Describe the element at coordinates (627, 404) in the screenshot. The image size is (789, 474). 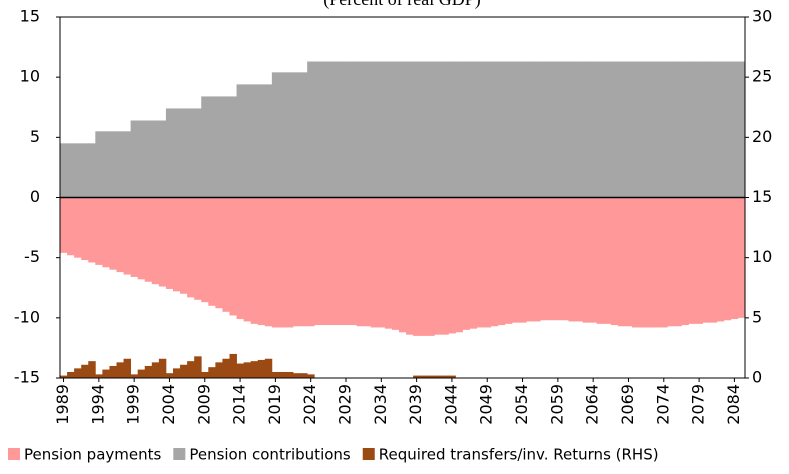
I see `x-tick-label: 2069` at that location.